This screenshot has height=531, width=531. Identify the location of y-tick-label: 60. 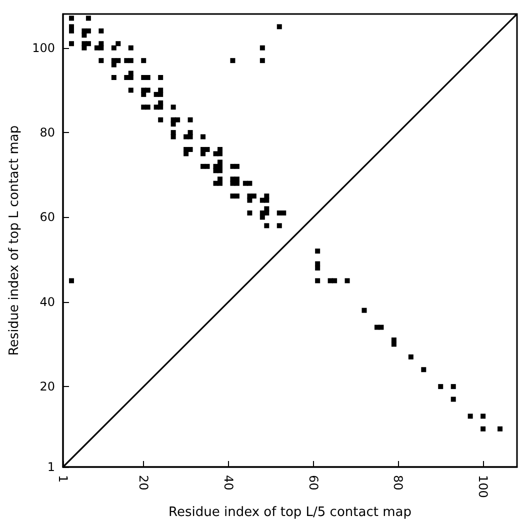
(47, 217).